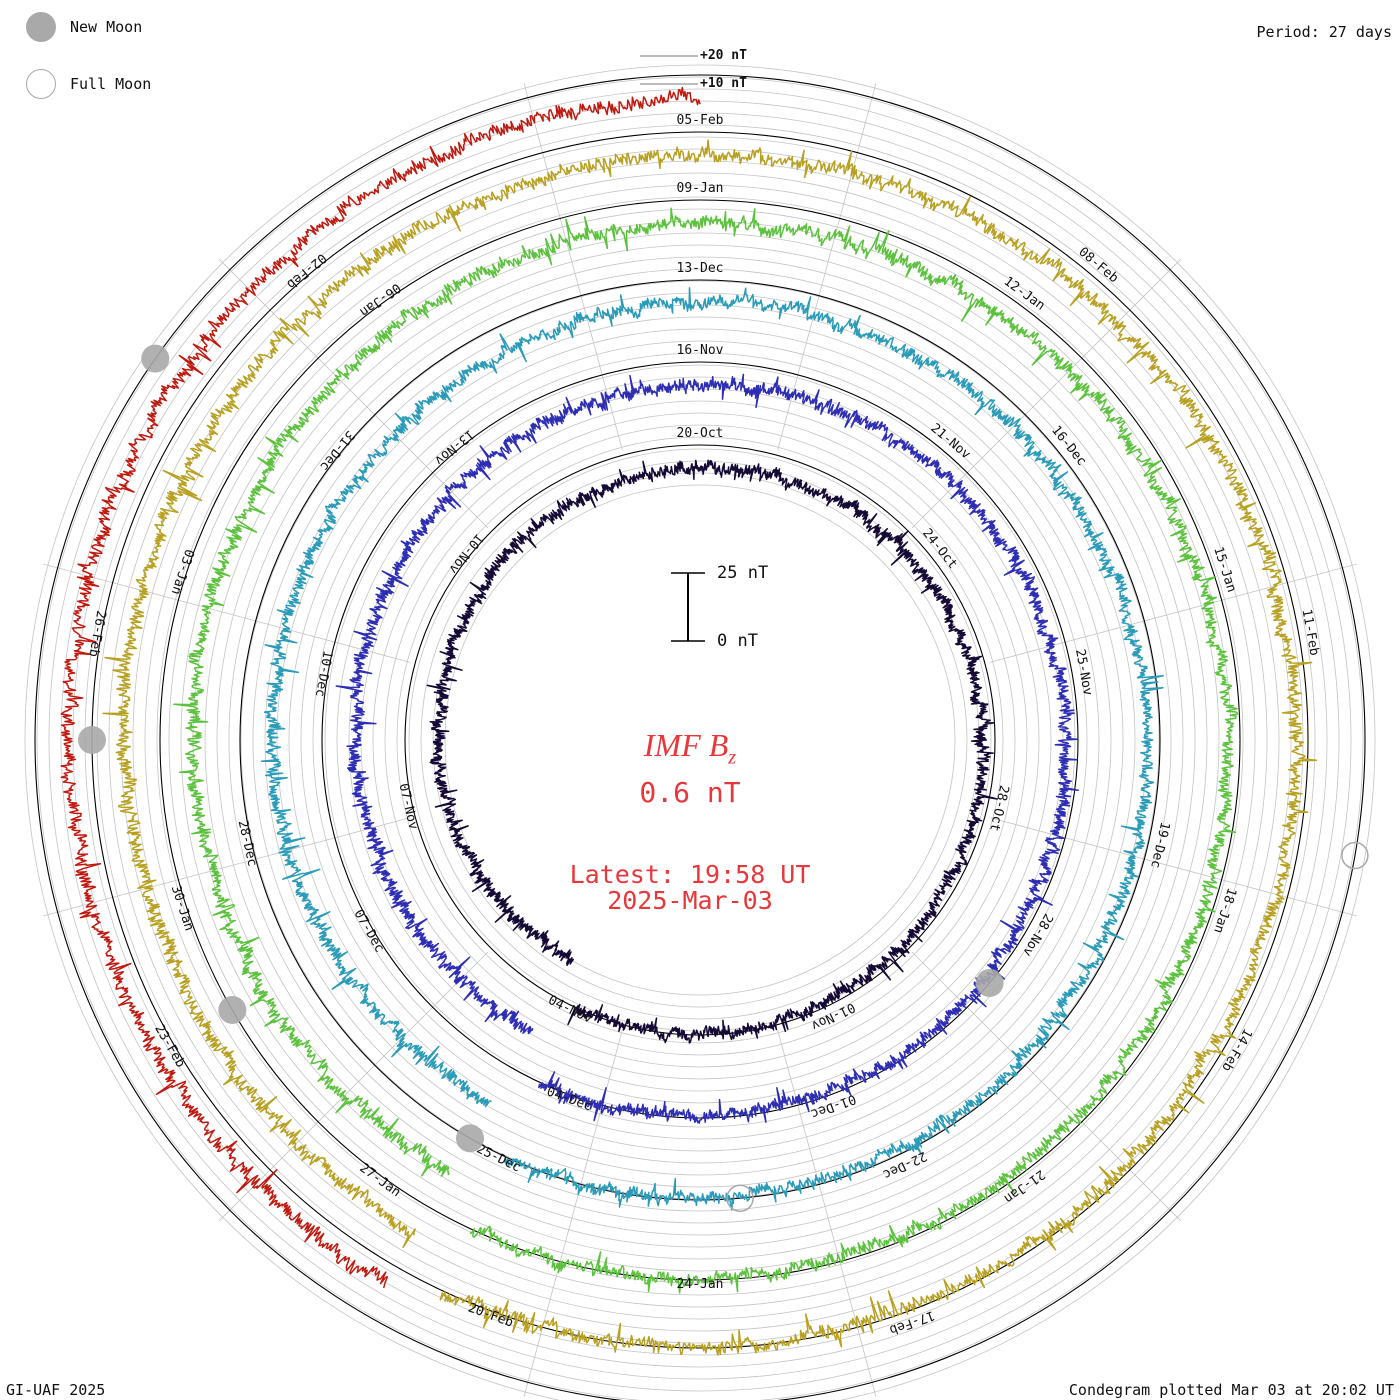  I want to click on latest-time: Latest: 19:58 UT, so click(690, 874).